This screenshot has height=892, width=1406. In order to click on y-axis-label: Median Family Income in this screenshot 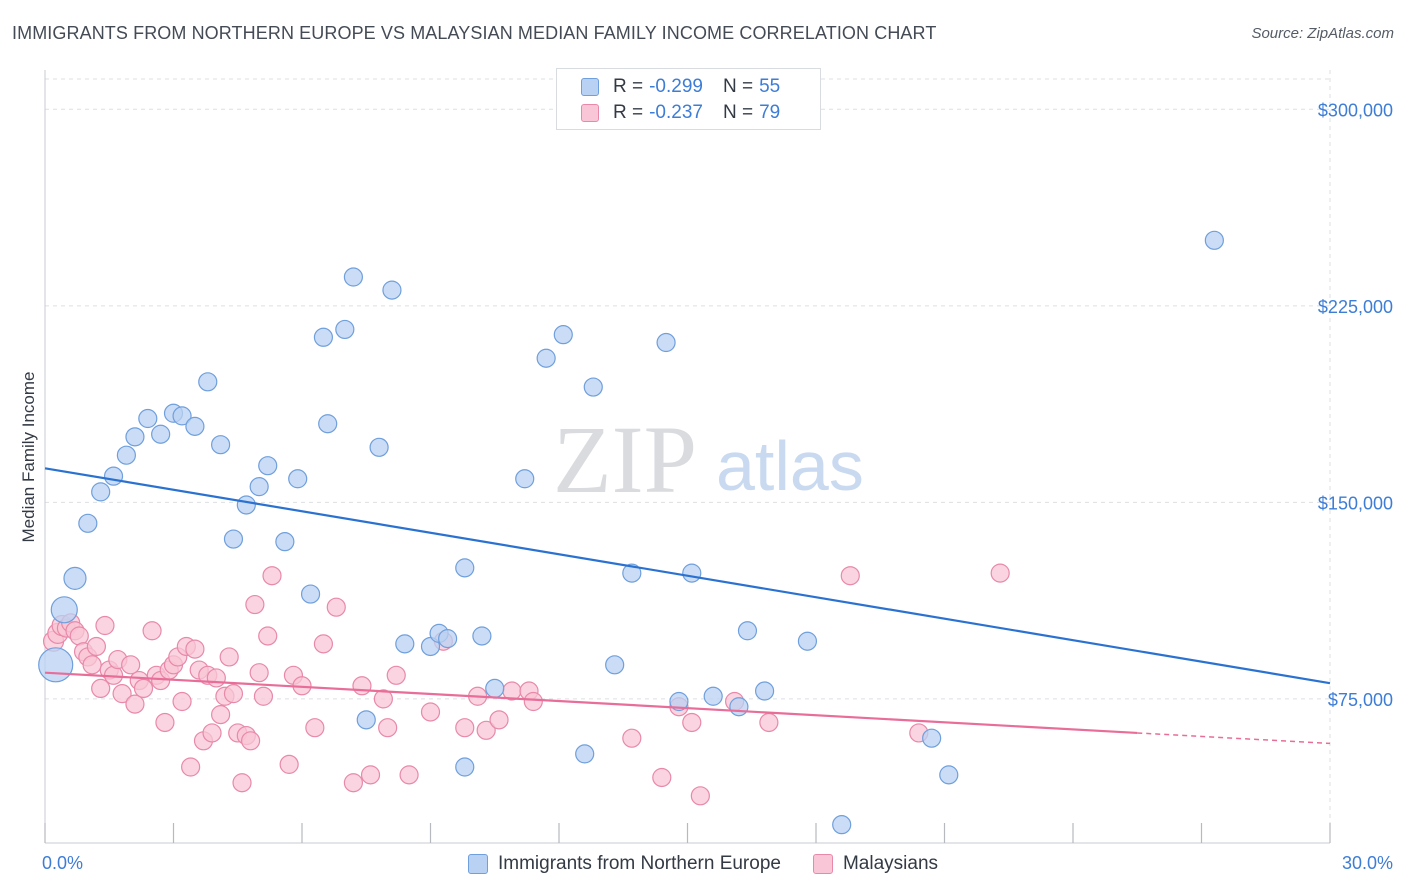, I will do `click(28, 456)`.